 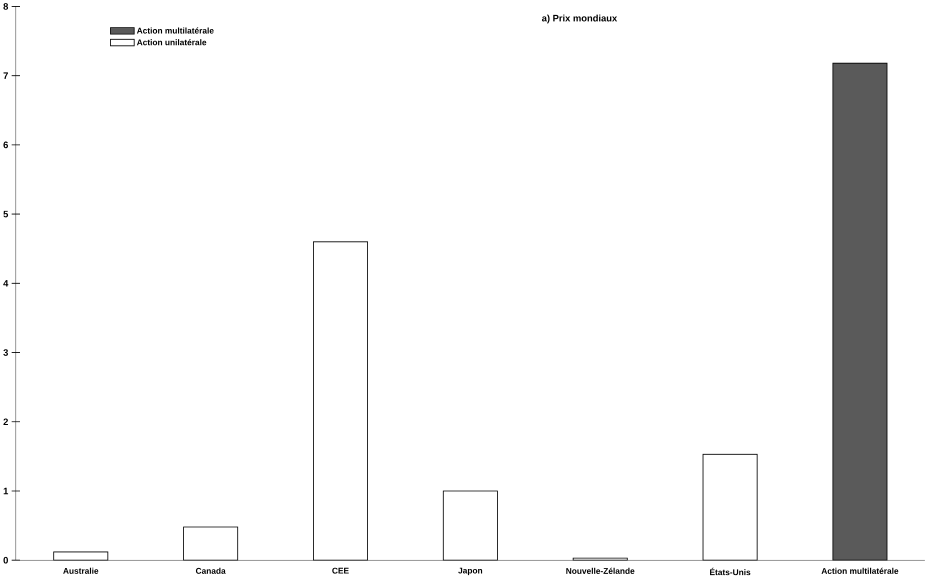 What do you see at coordinates (5, 214) in the screenshot?
I see `y-tick-label: 5` at bounding box center [5, 214].